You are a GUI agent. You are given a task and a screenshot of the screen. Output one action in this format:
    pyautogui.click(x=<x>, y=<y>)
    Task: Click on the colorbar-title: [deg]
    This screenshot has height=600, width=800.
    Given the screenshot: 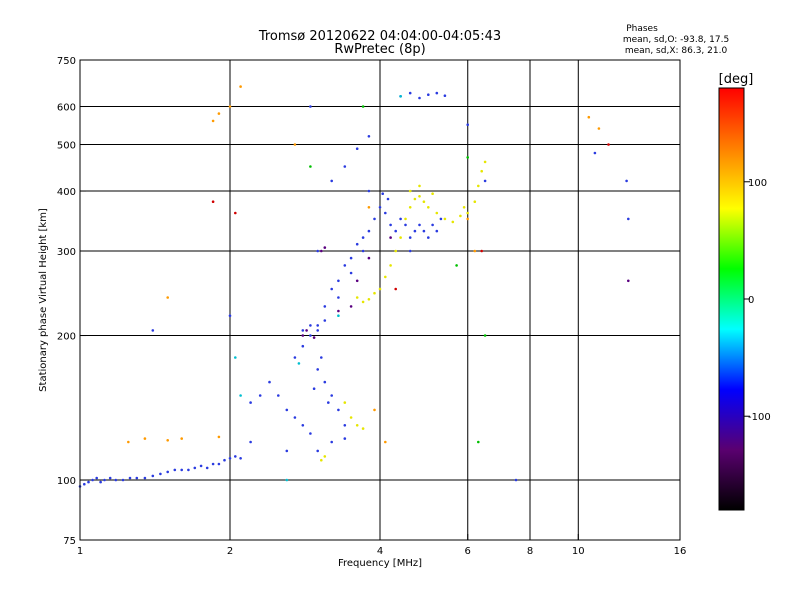 What is the action you would take?
    pyautogui.click(x=736, y=79)
    